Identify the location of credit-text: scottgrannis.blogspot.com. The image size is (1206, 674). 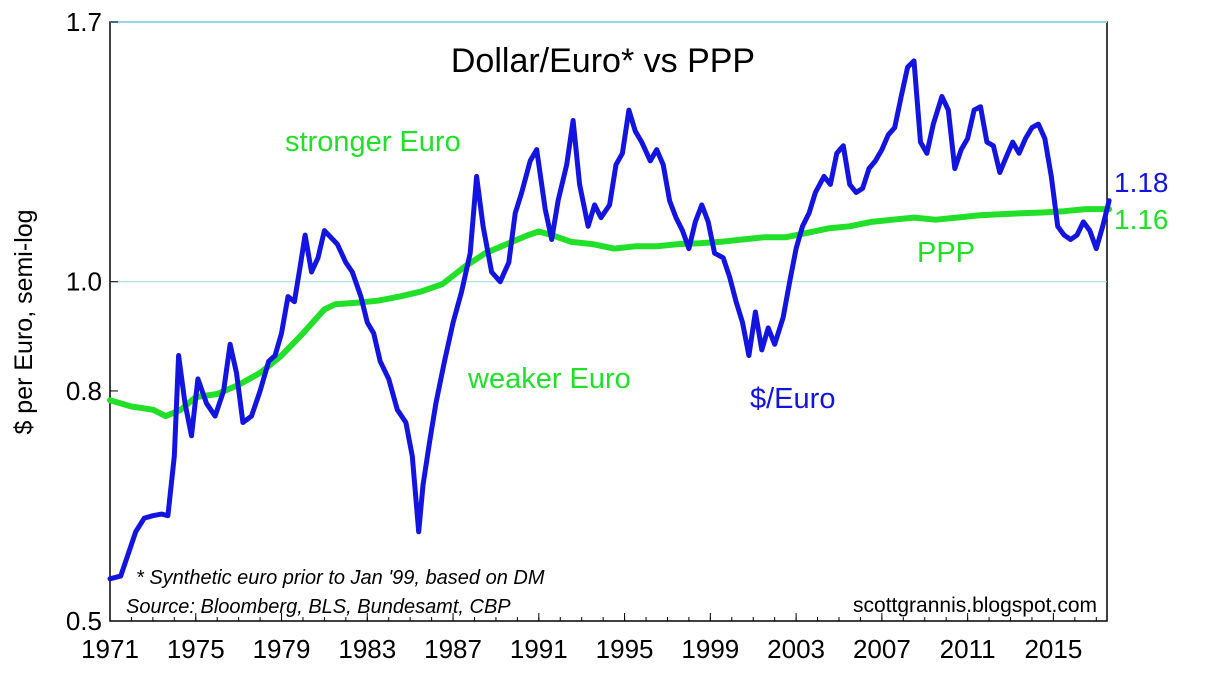
(975, 605).